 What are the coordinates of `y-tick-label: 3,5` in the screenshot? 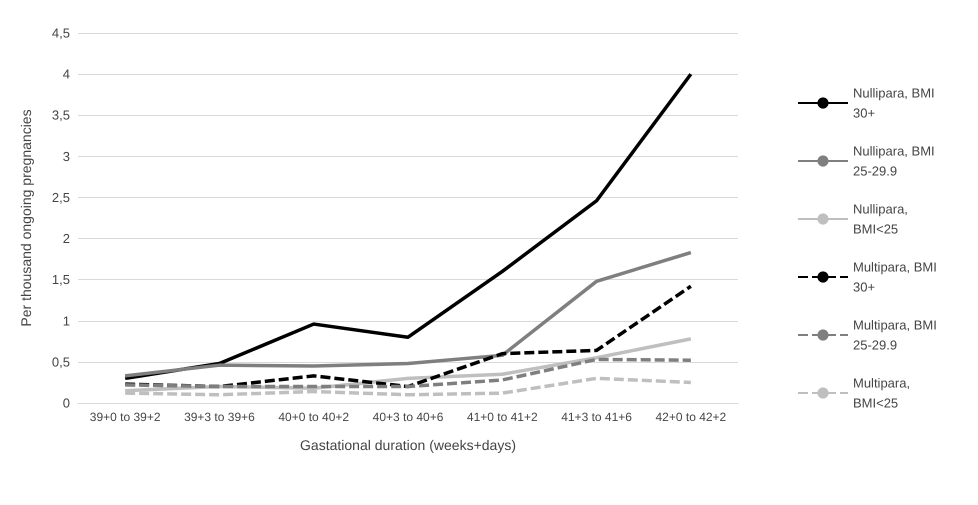 It's located at (61, 115).